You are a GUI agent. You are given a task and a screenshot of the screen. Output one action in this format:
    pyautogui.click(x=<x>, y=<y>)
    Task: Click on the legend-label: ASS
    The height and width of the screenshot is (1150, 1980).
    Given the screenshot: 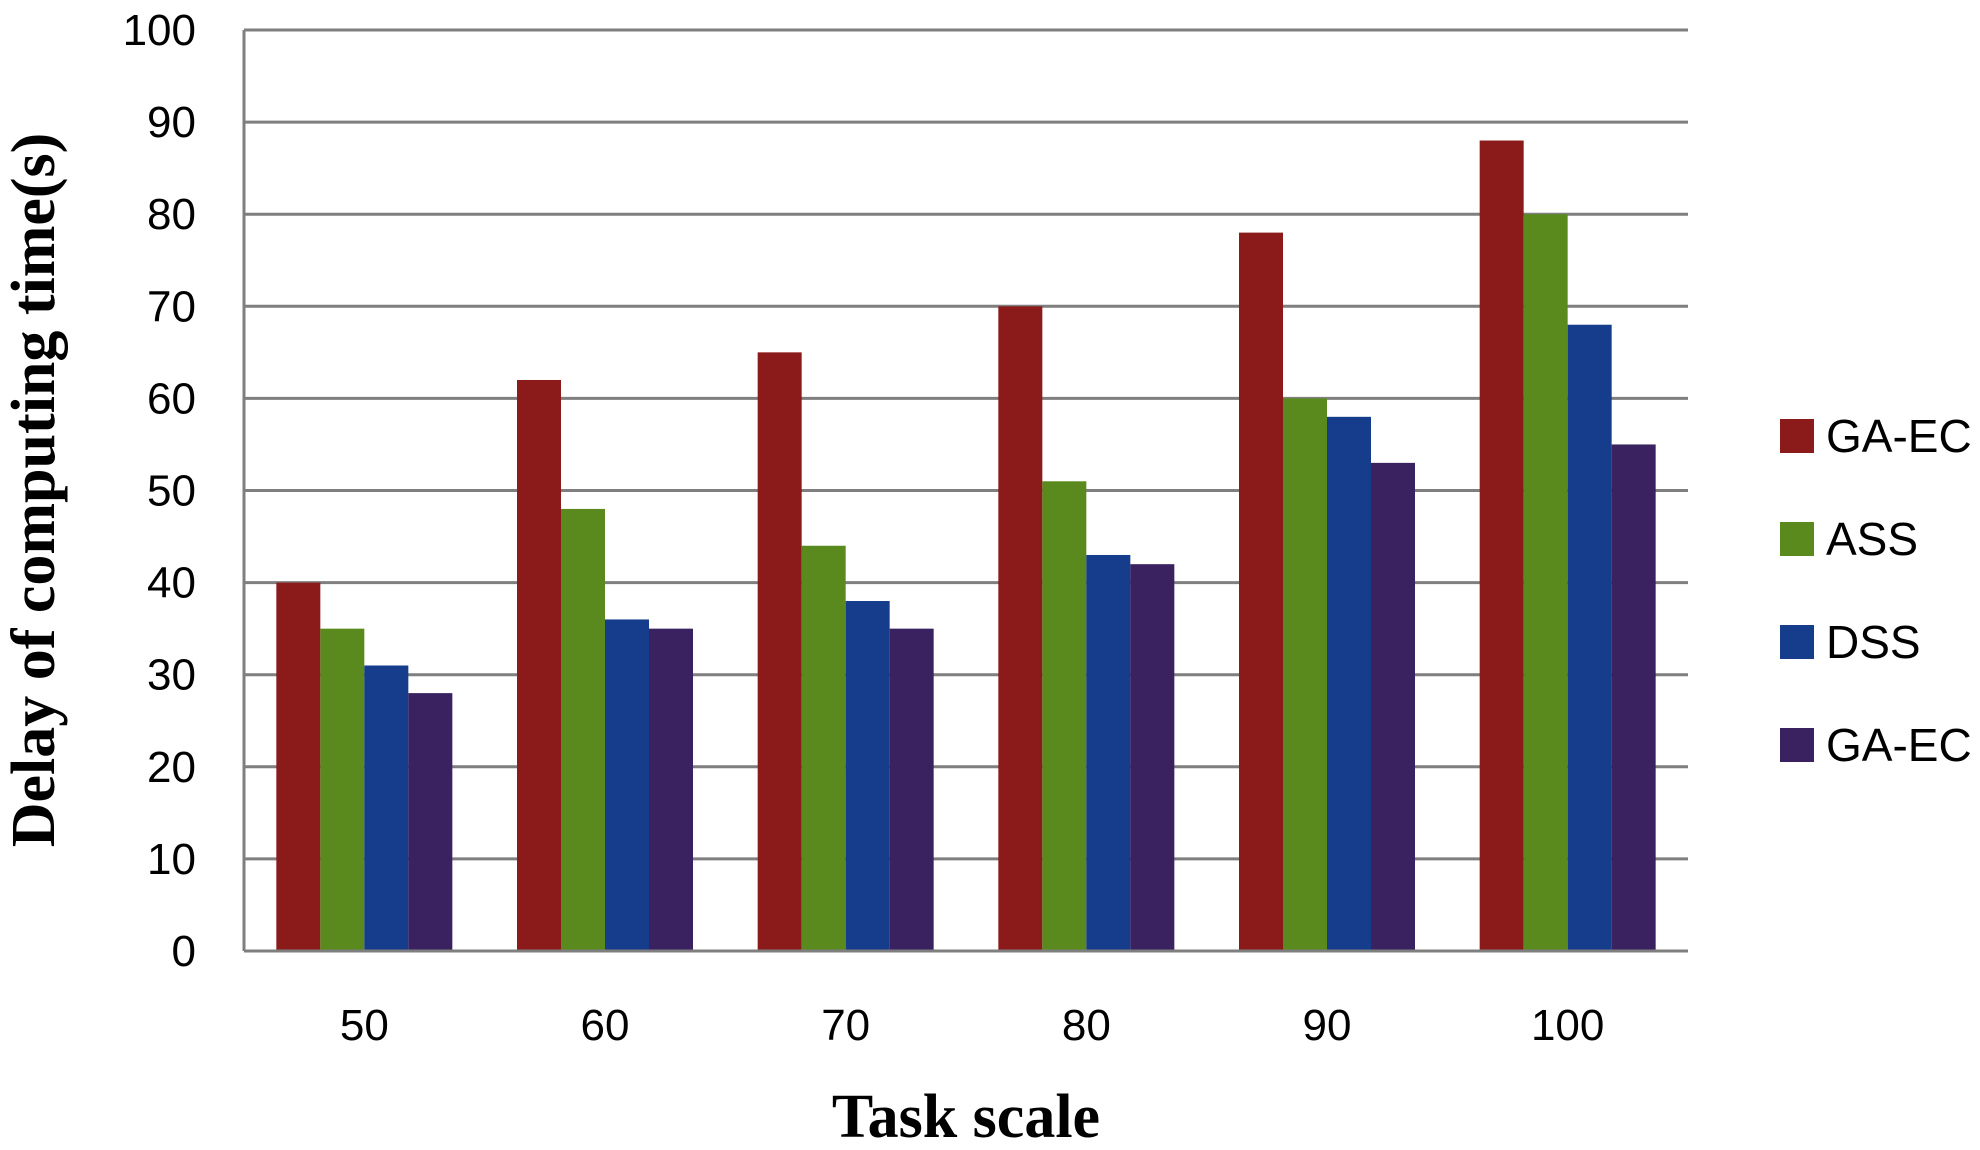 What is the action you would take?
    pyautogui.click(x=1872, y=539)
    